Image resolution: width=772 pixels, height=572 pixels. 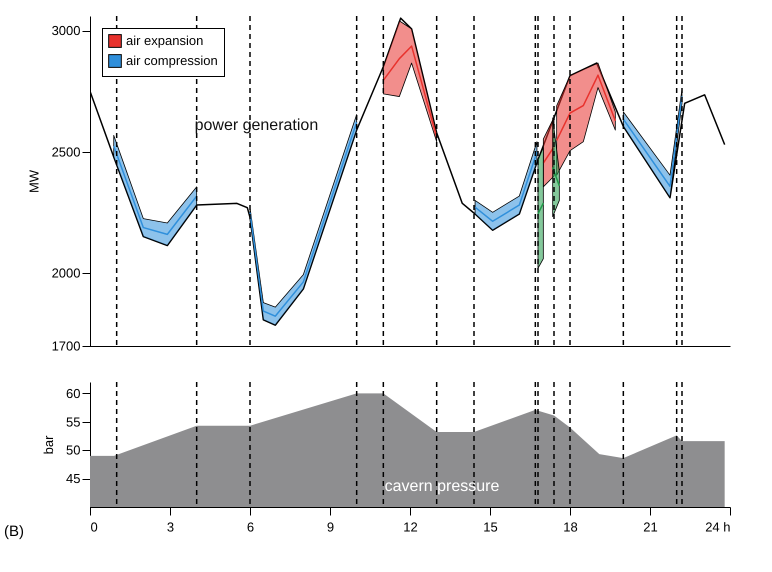 I want to click on x-tick-label: 9, so click(x=330, y=527).